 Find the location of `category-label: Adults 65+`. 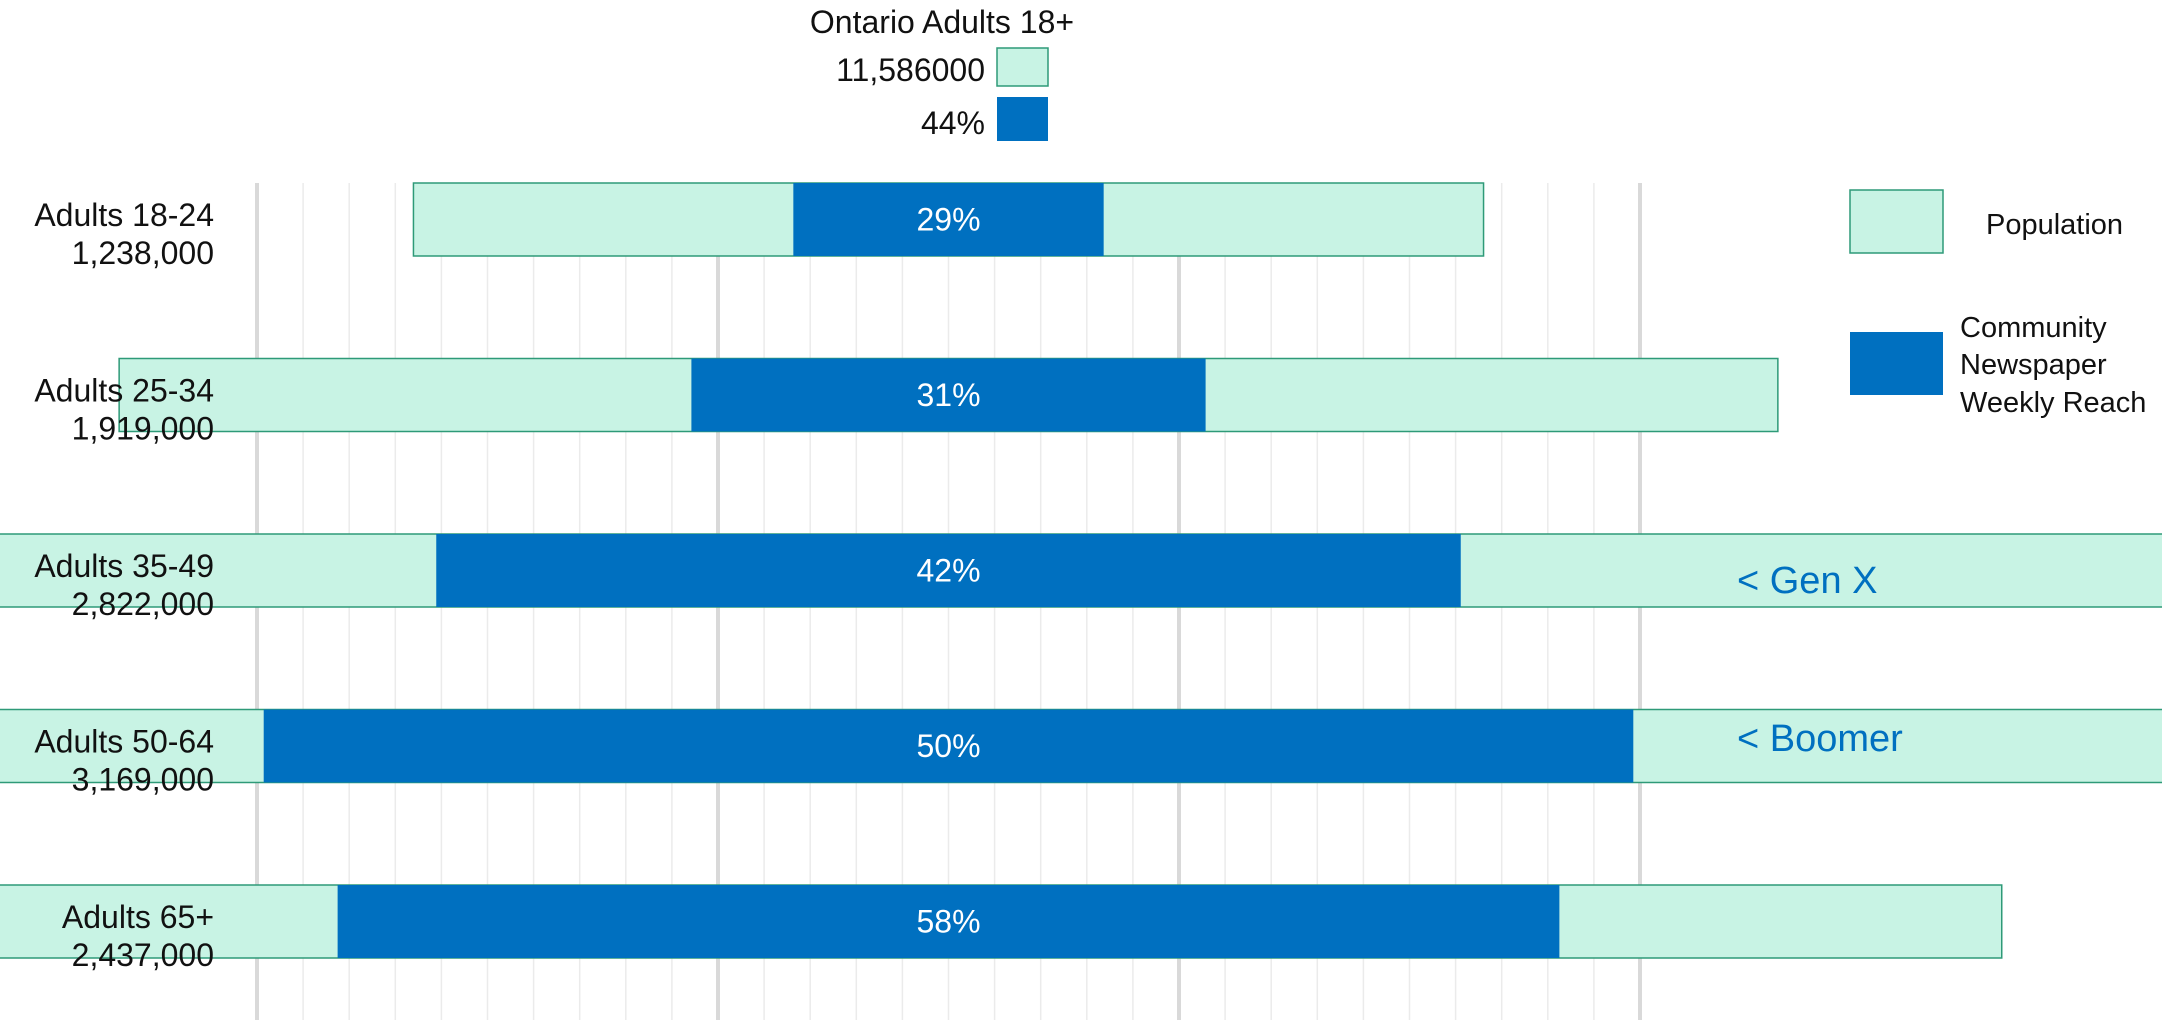

category-label: Adults 65+ is located at coordinates (138, 917).